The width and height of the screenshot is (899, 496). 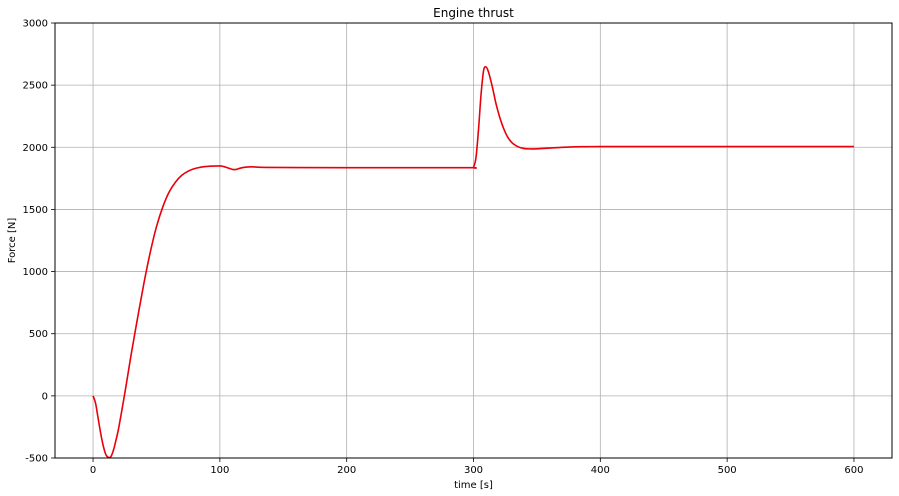 I want to click on y-tick-label: 1500, so click(x=35, y=210).